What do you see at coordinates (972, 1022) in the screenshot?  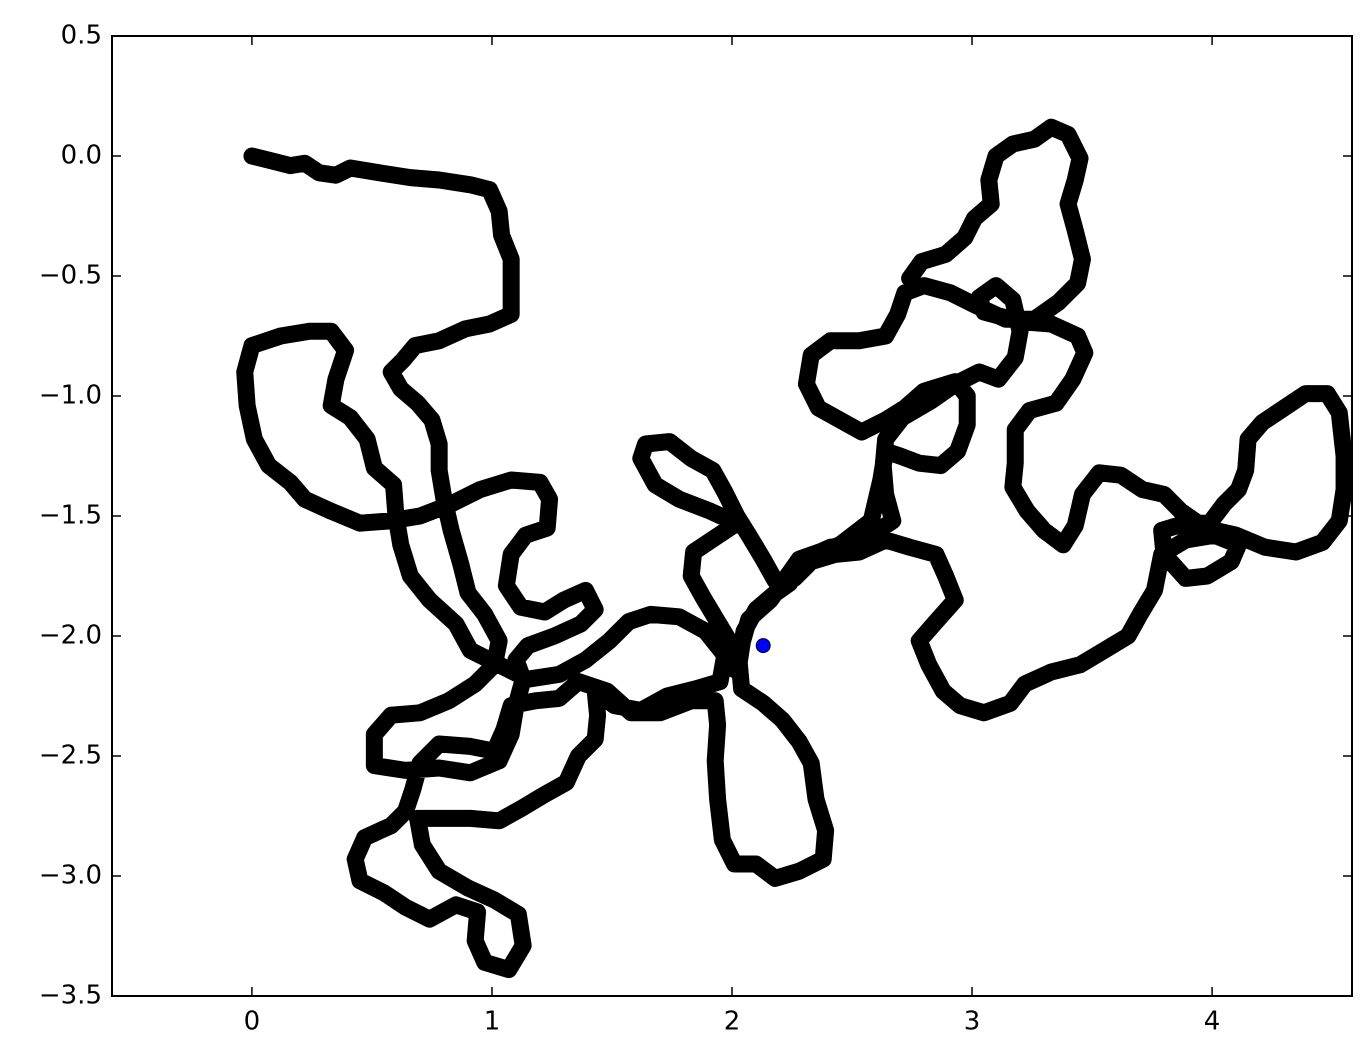 I see `x-tick-label: 3` at bounding box center [972, 1022].